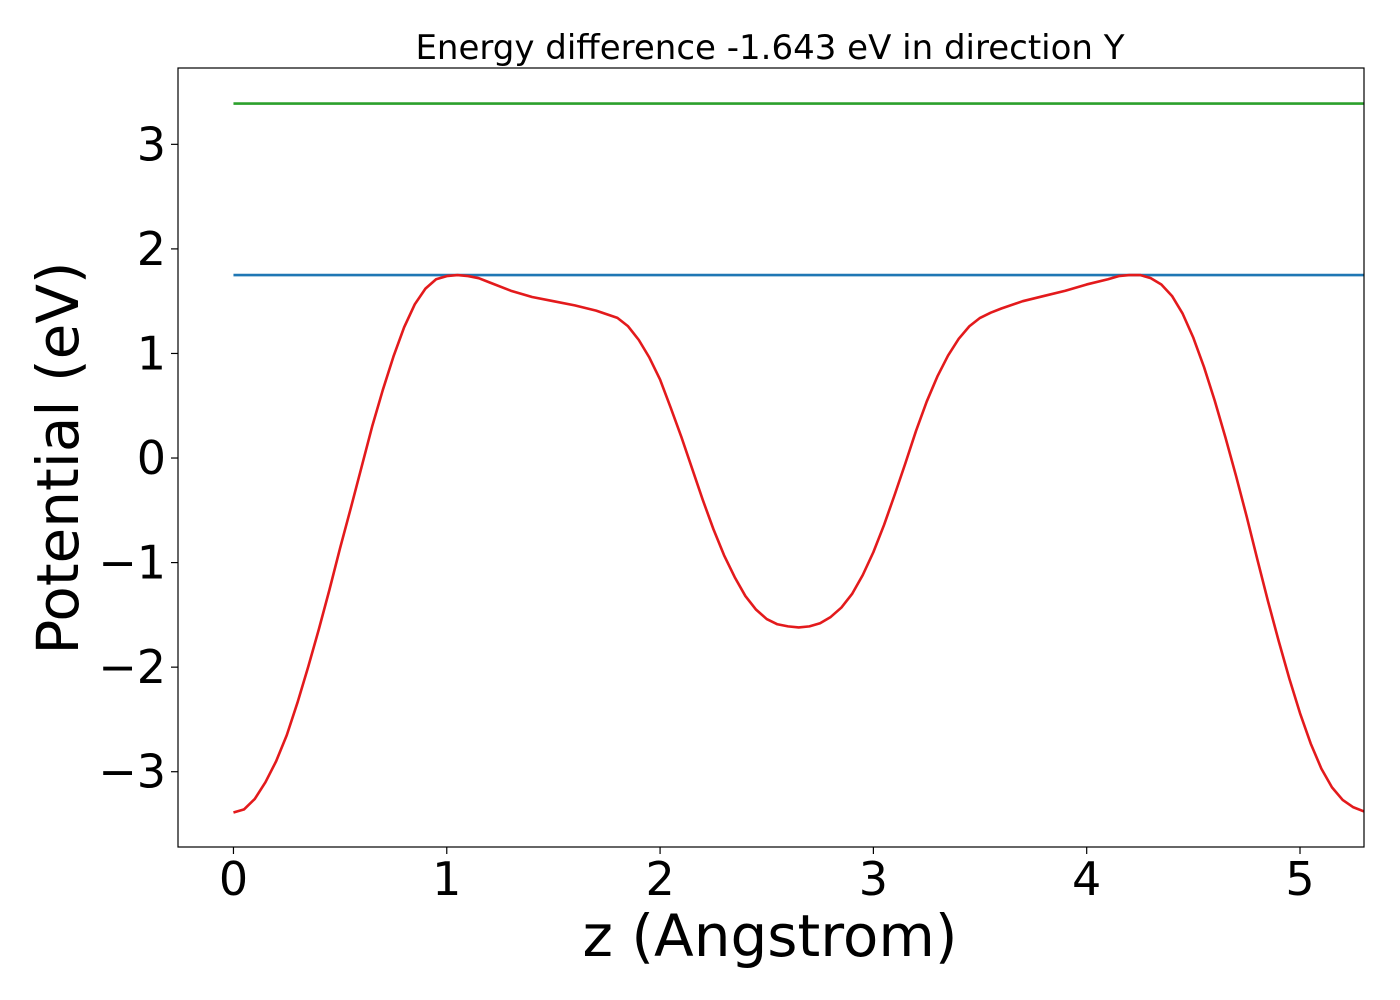 The image size is (1400, 1000). Describe the element at coordinates (1299, 879) in the screenshot. I see `x-tick-label: 5` at that location.